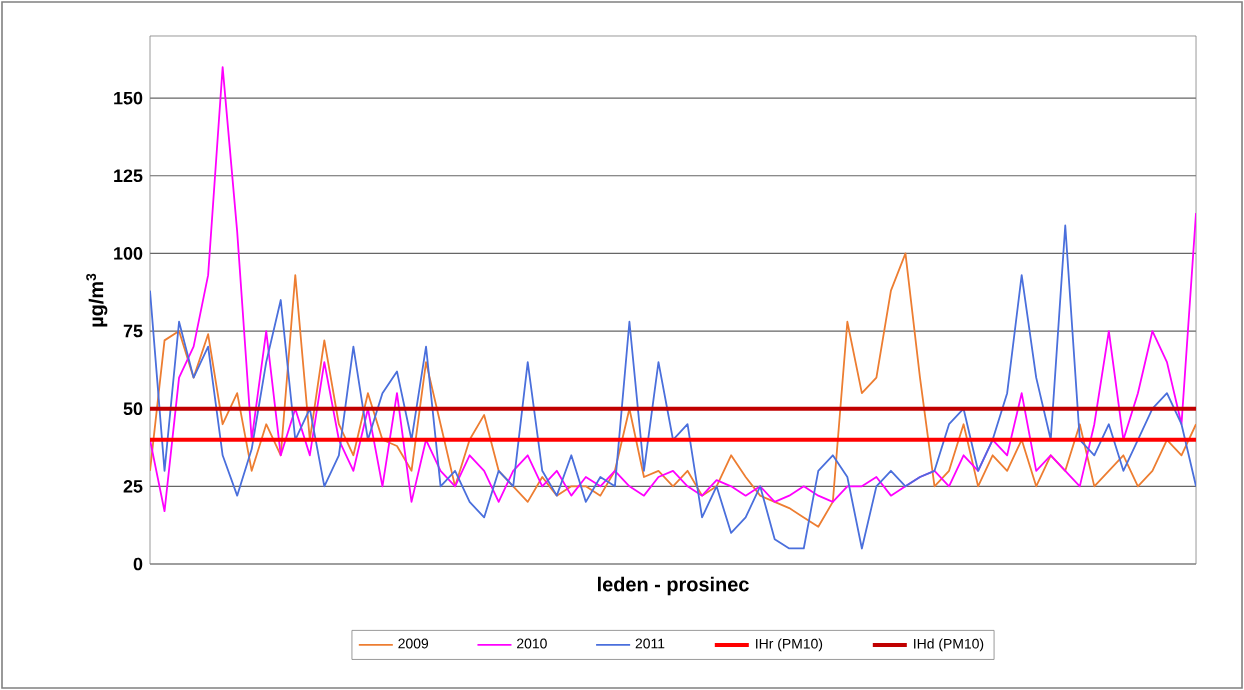 The width and height of the screenshot is (1244, 690). I want to click on y-tick-label: 150, so click(128, 98).